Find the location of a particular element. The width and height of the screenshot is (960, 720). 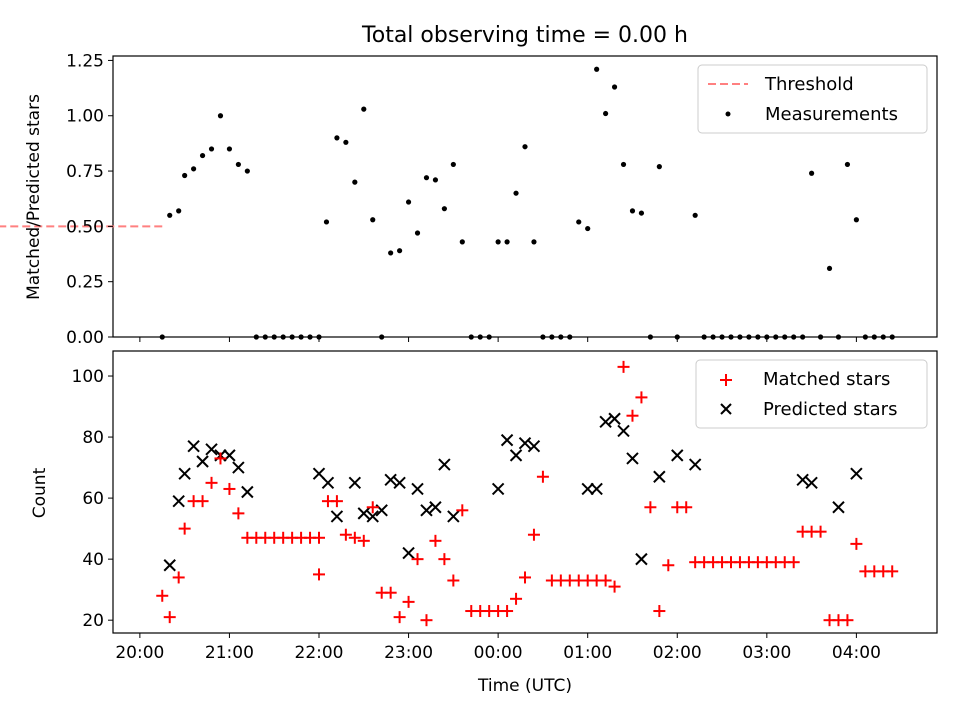

ratio-y-tick-label: 0.00 is located at coordinates (85, 338).